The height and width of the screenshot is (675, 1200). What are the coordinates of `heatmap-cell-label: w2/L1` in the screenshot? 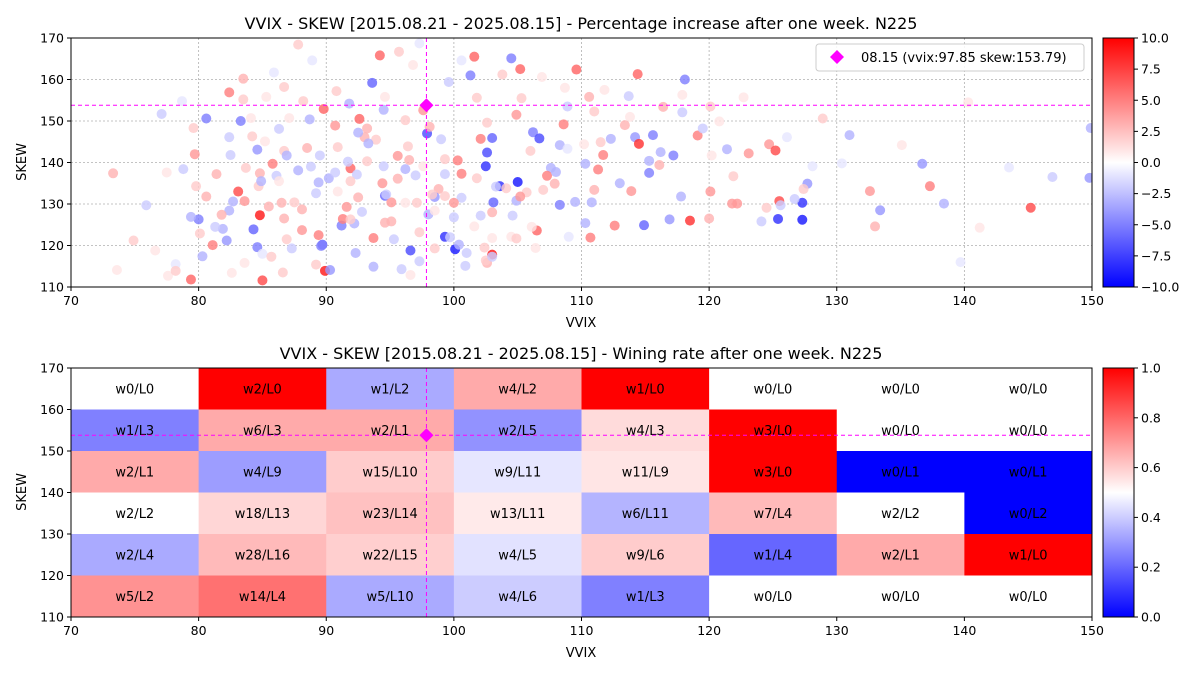 It's located at (134, 472).